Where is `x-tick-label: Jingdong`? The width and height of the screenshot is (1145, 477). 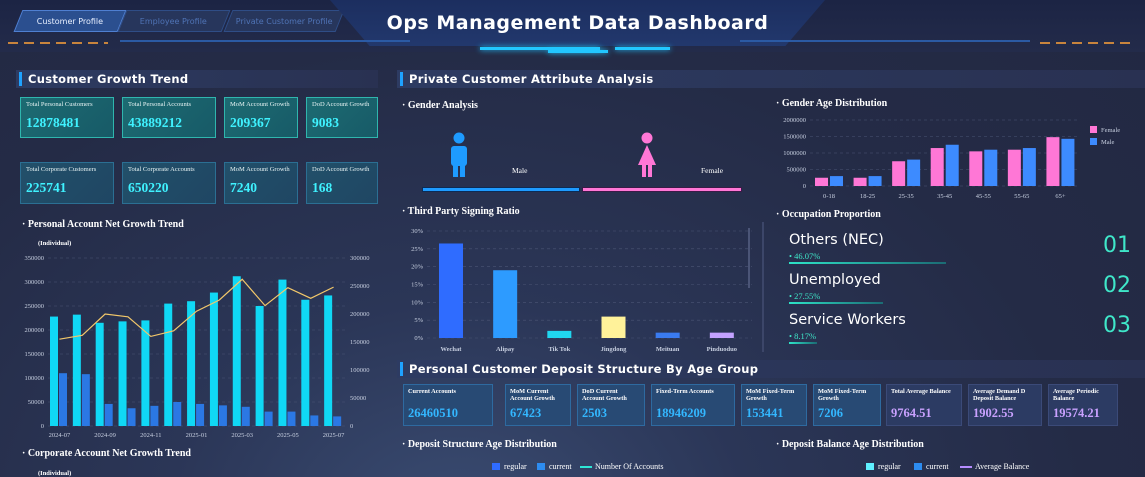 x-tick-label: Jingdong is located at coordinates (614, 349).